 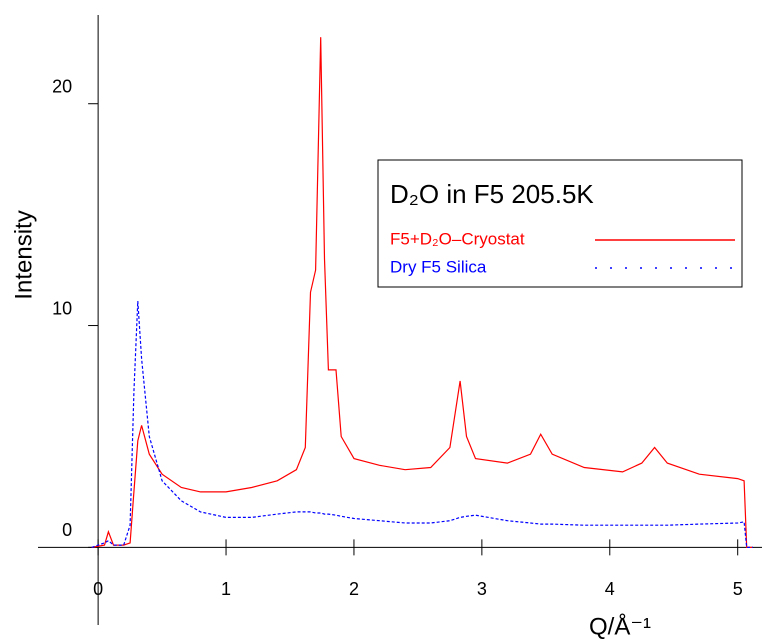 I want to click on x-axis-label: Q/Å⁻¹, so click(x=620, y=626).